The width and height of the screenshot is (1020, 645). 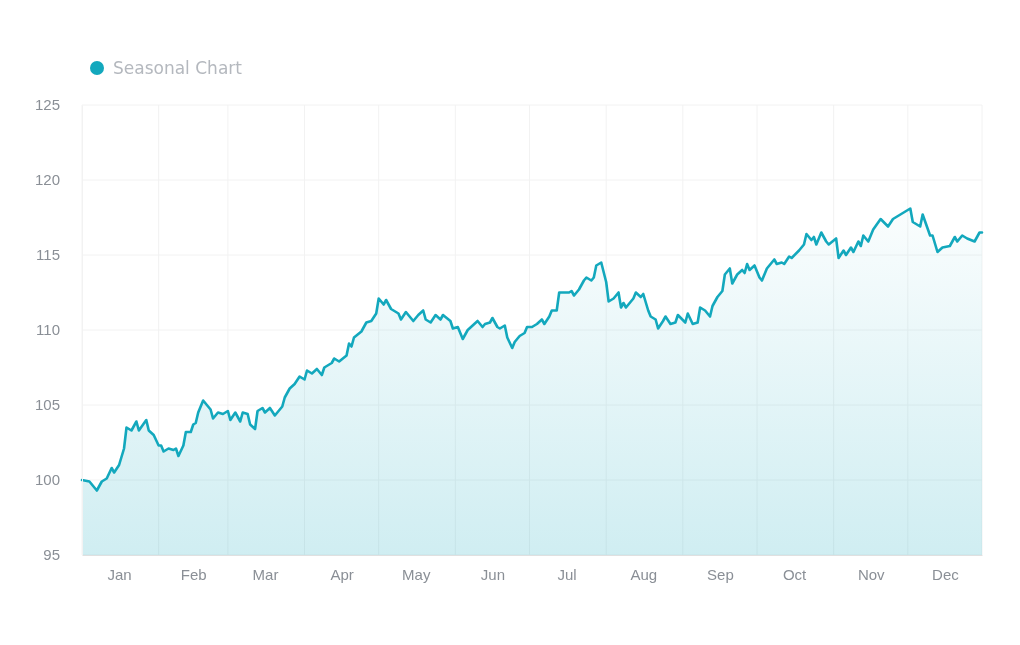 I want to click on x-tick-label: Oct, so click(x=795, y=574).